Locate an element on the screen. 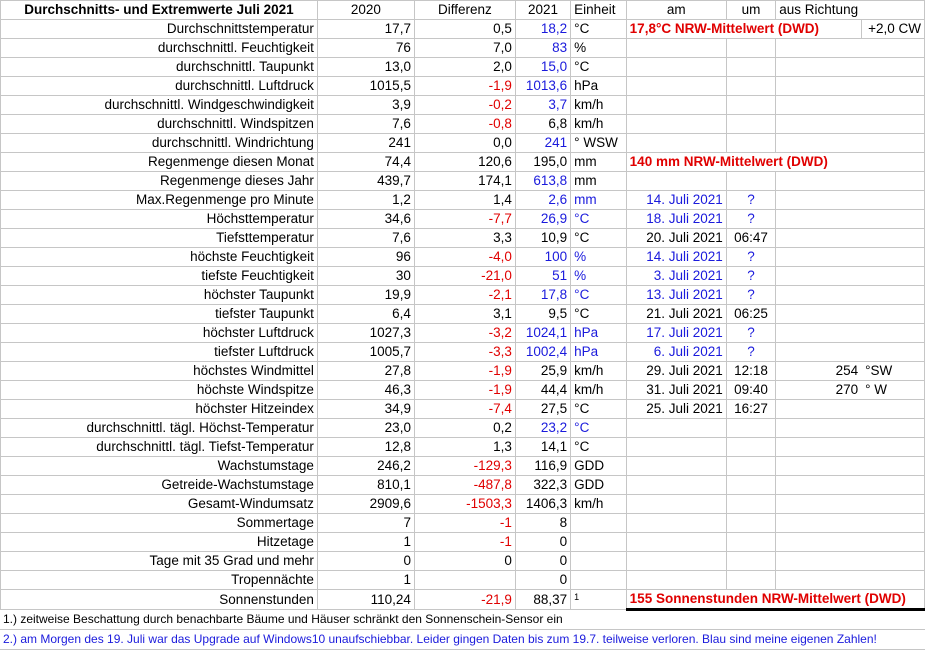 This screenshot has width=925, height=650. value-2020: 810,1 is located at coordinates (365, 485).